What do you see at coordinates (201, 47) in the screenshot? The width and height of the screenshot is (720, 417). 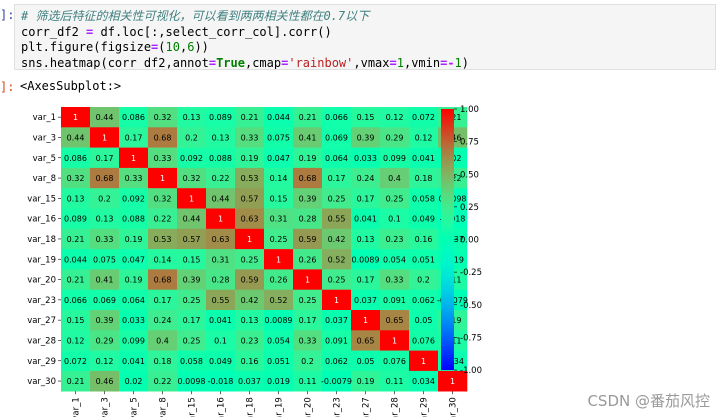 I see `code-token: ))` at bounding box center [201, 47].